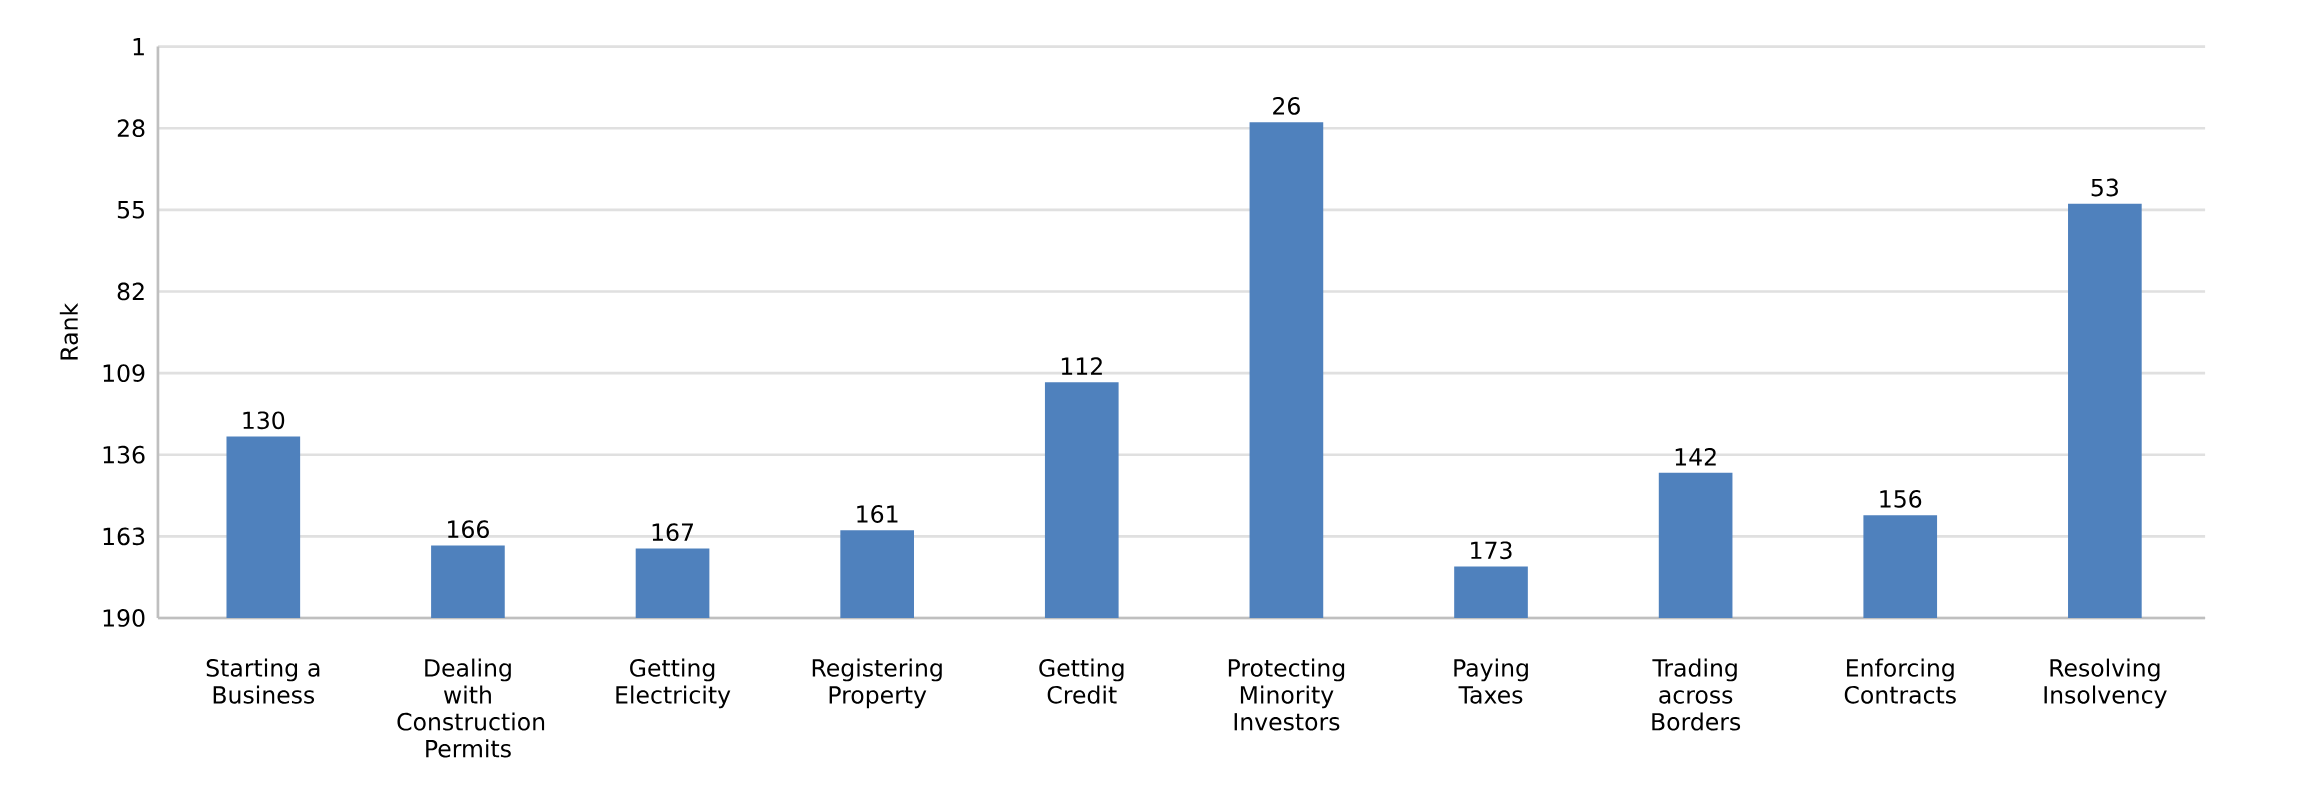 The height and width of the screenshot is (795, 2297). Describe the element at coordinates (1901, 498) in the screenshot. I see `data-label: 156` at that location.